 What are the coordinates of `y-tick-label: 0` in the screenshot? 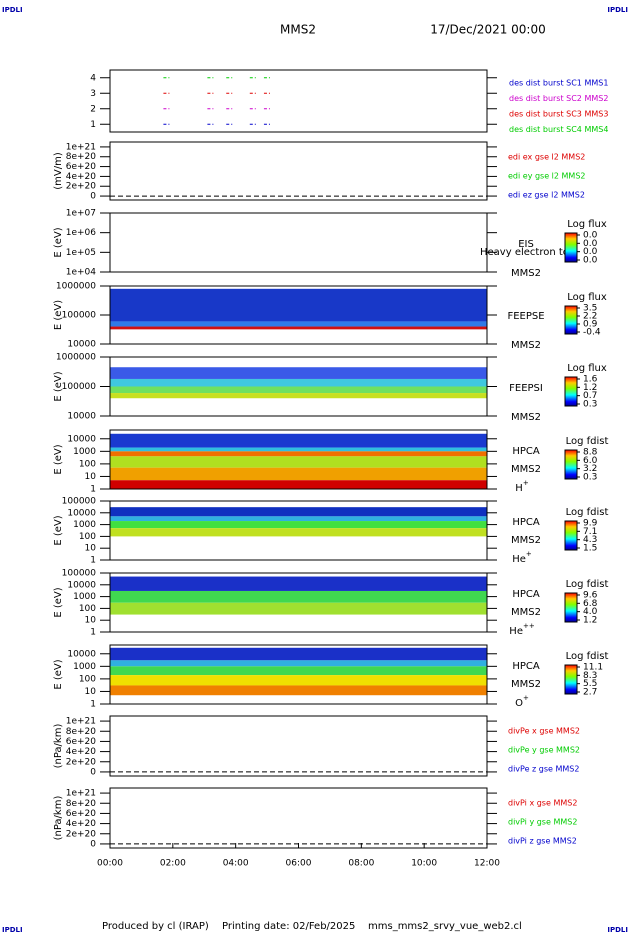 It's located at (93, 844).